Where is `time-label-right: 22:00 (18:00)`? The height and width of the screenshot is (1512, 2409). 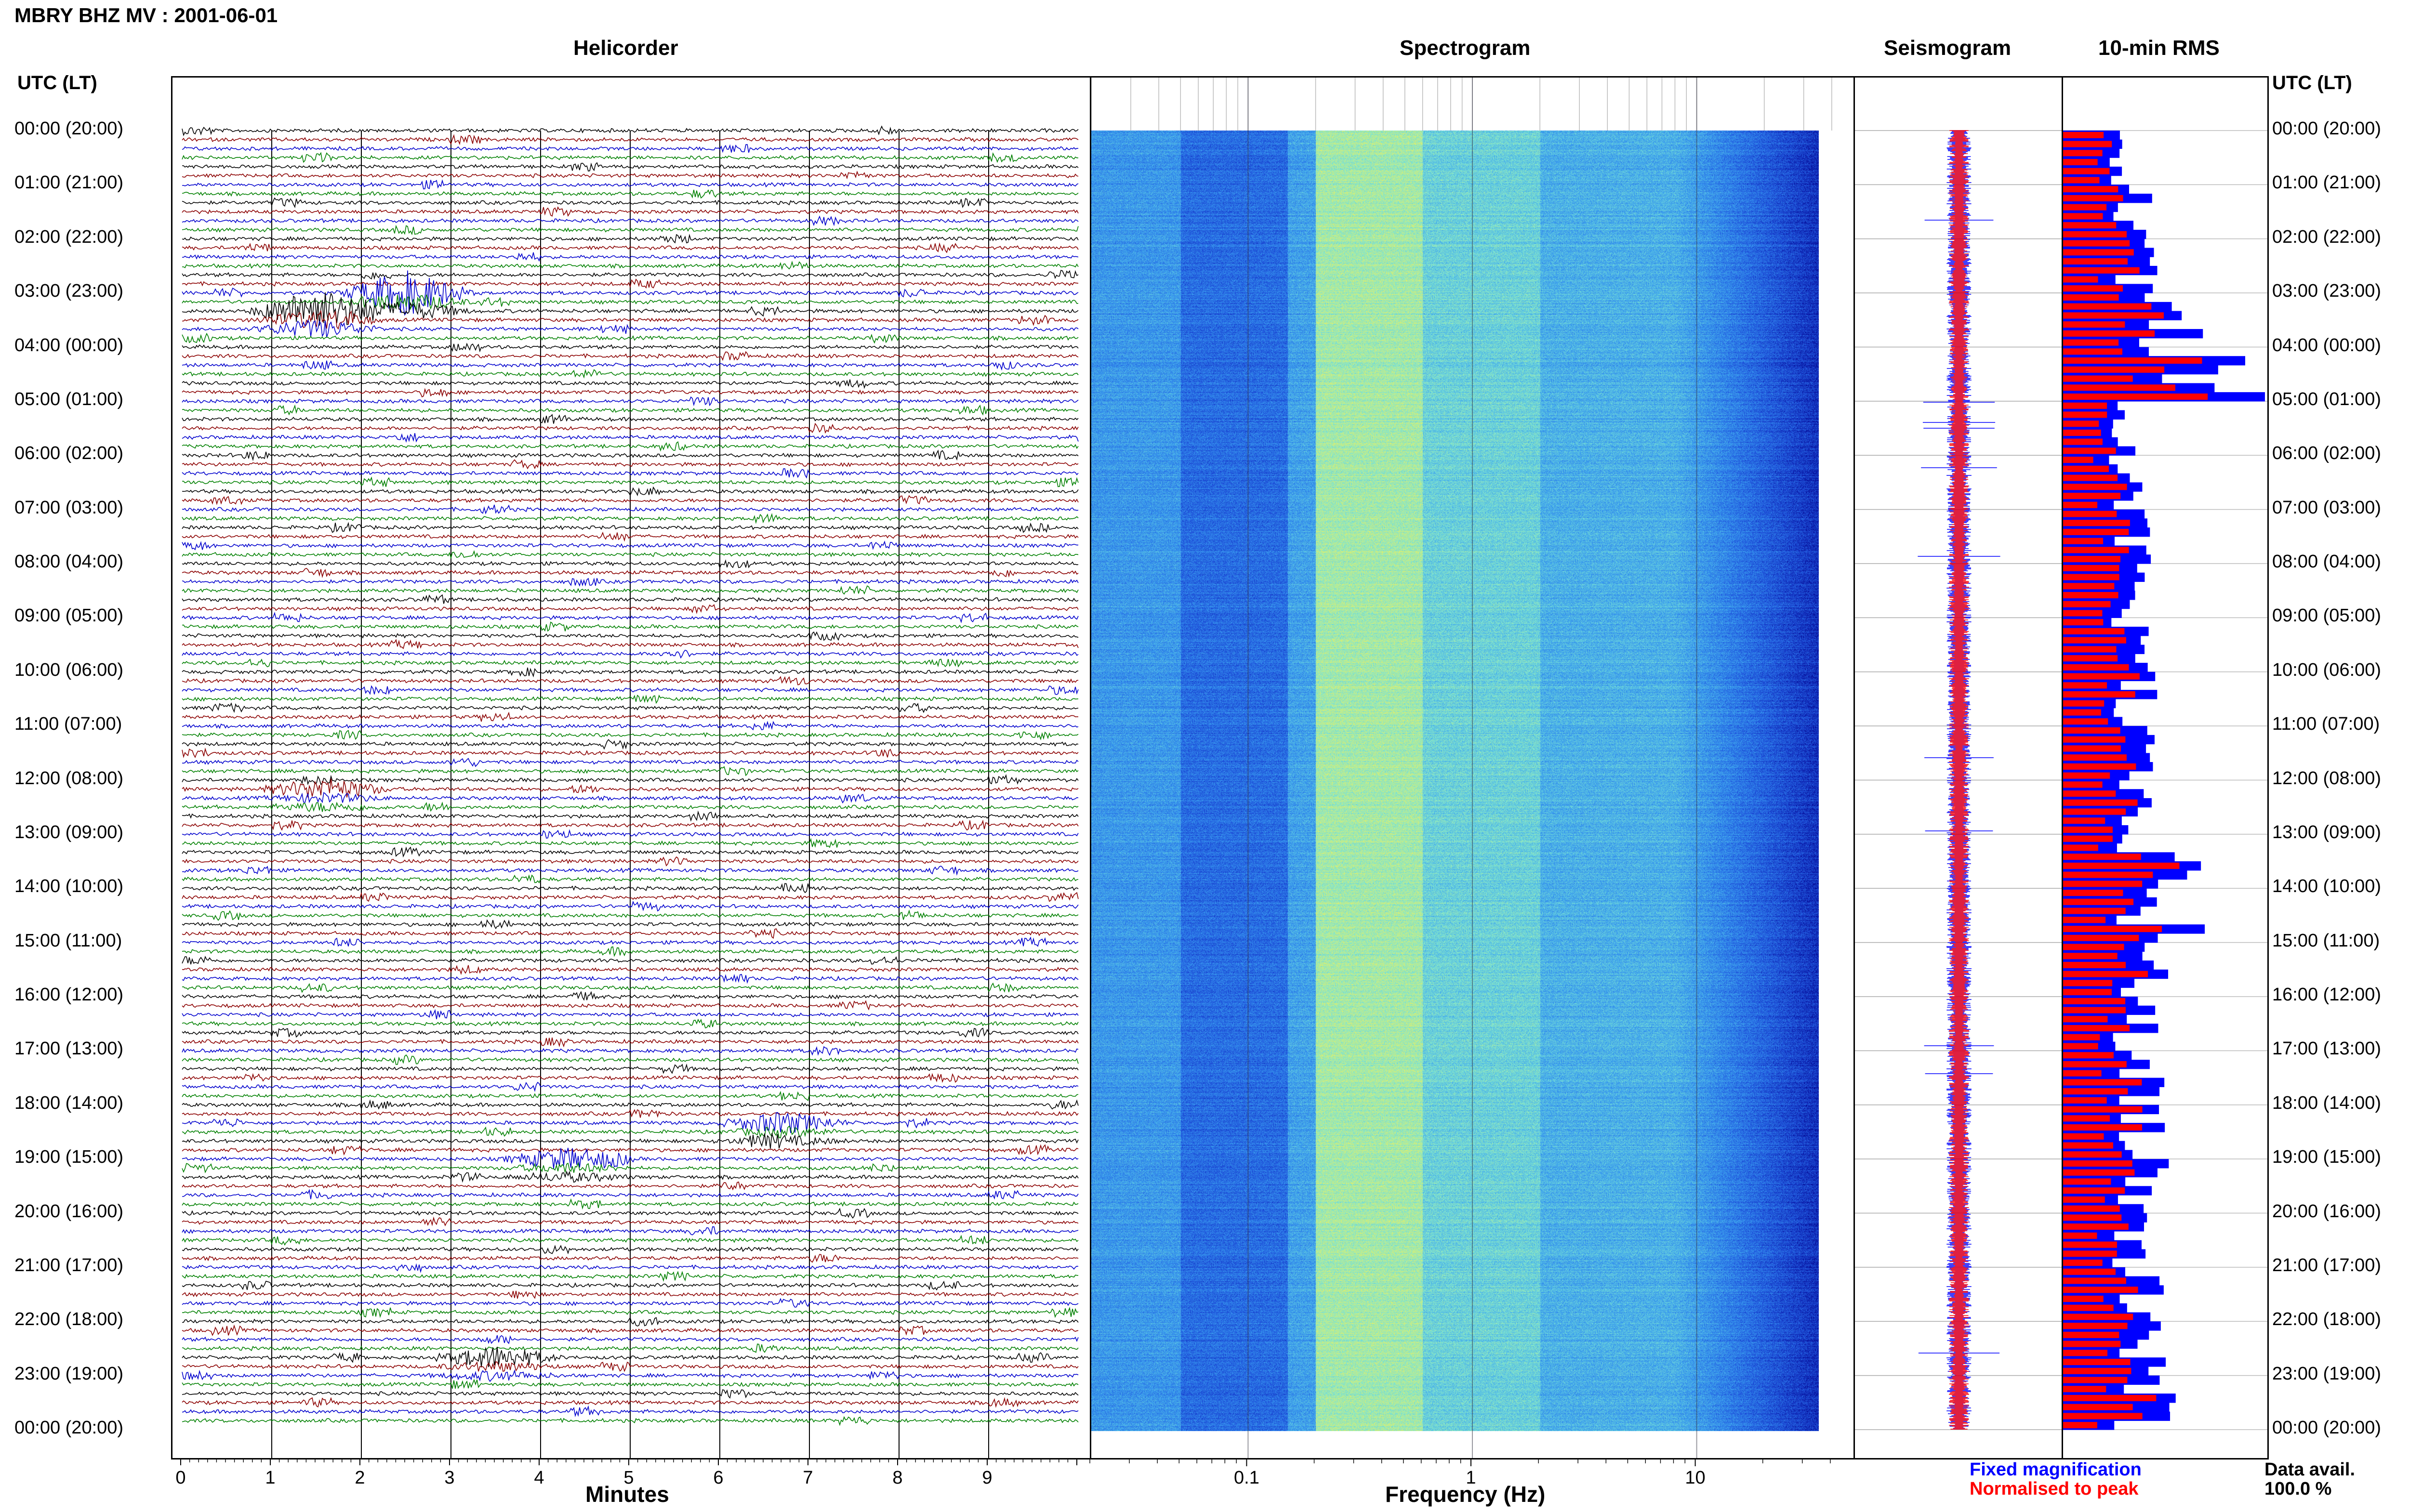 time-label-right: 22:00 (18:00) is located at coordinates (2327, 1319).